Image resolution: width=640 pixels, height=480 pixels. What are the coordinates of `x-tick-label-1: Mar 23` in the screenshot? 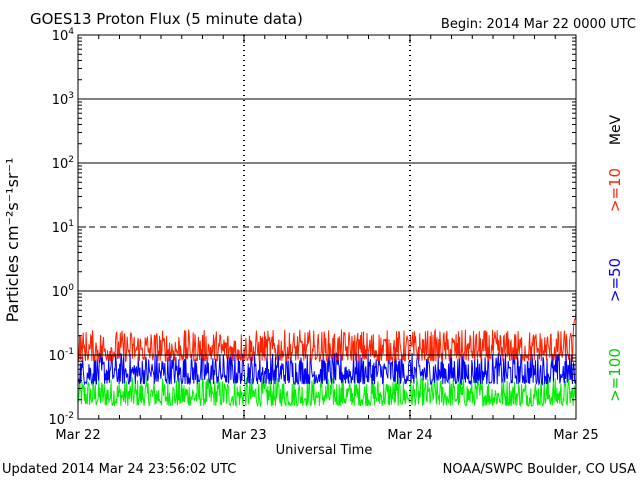 It's located at (243, 435).